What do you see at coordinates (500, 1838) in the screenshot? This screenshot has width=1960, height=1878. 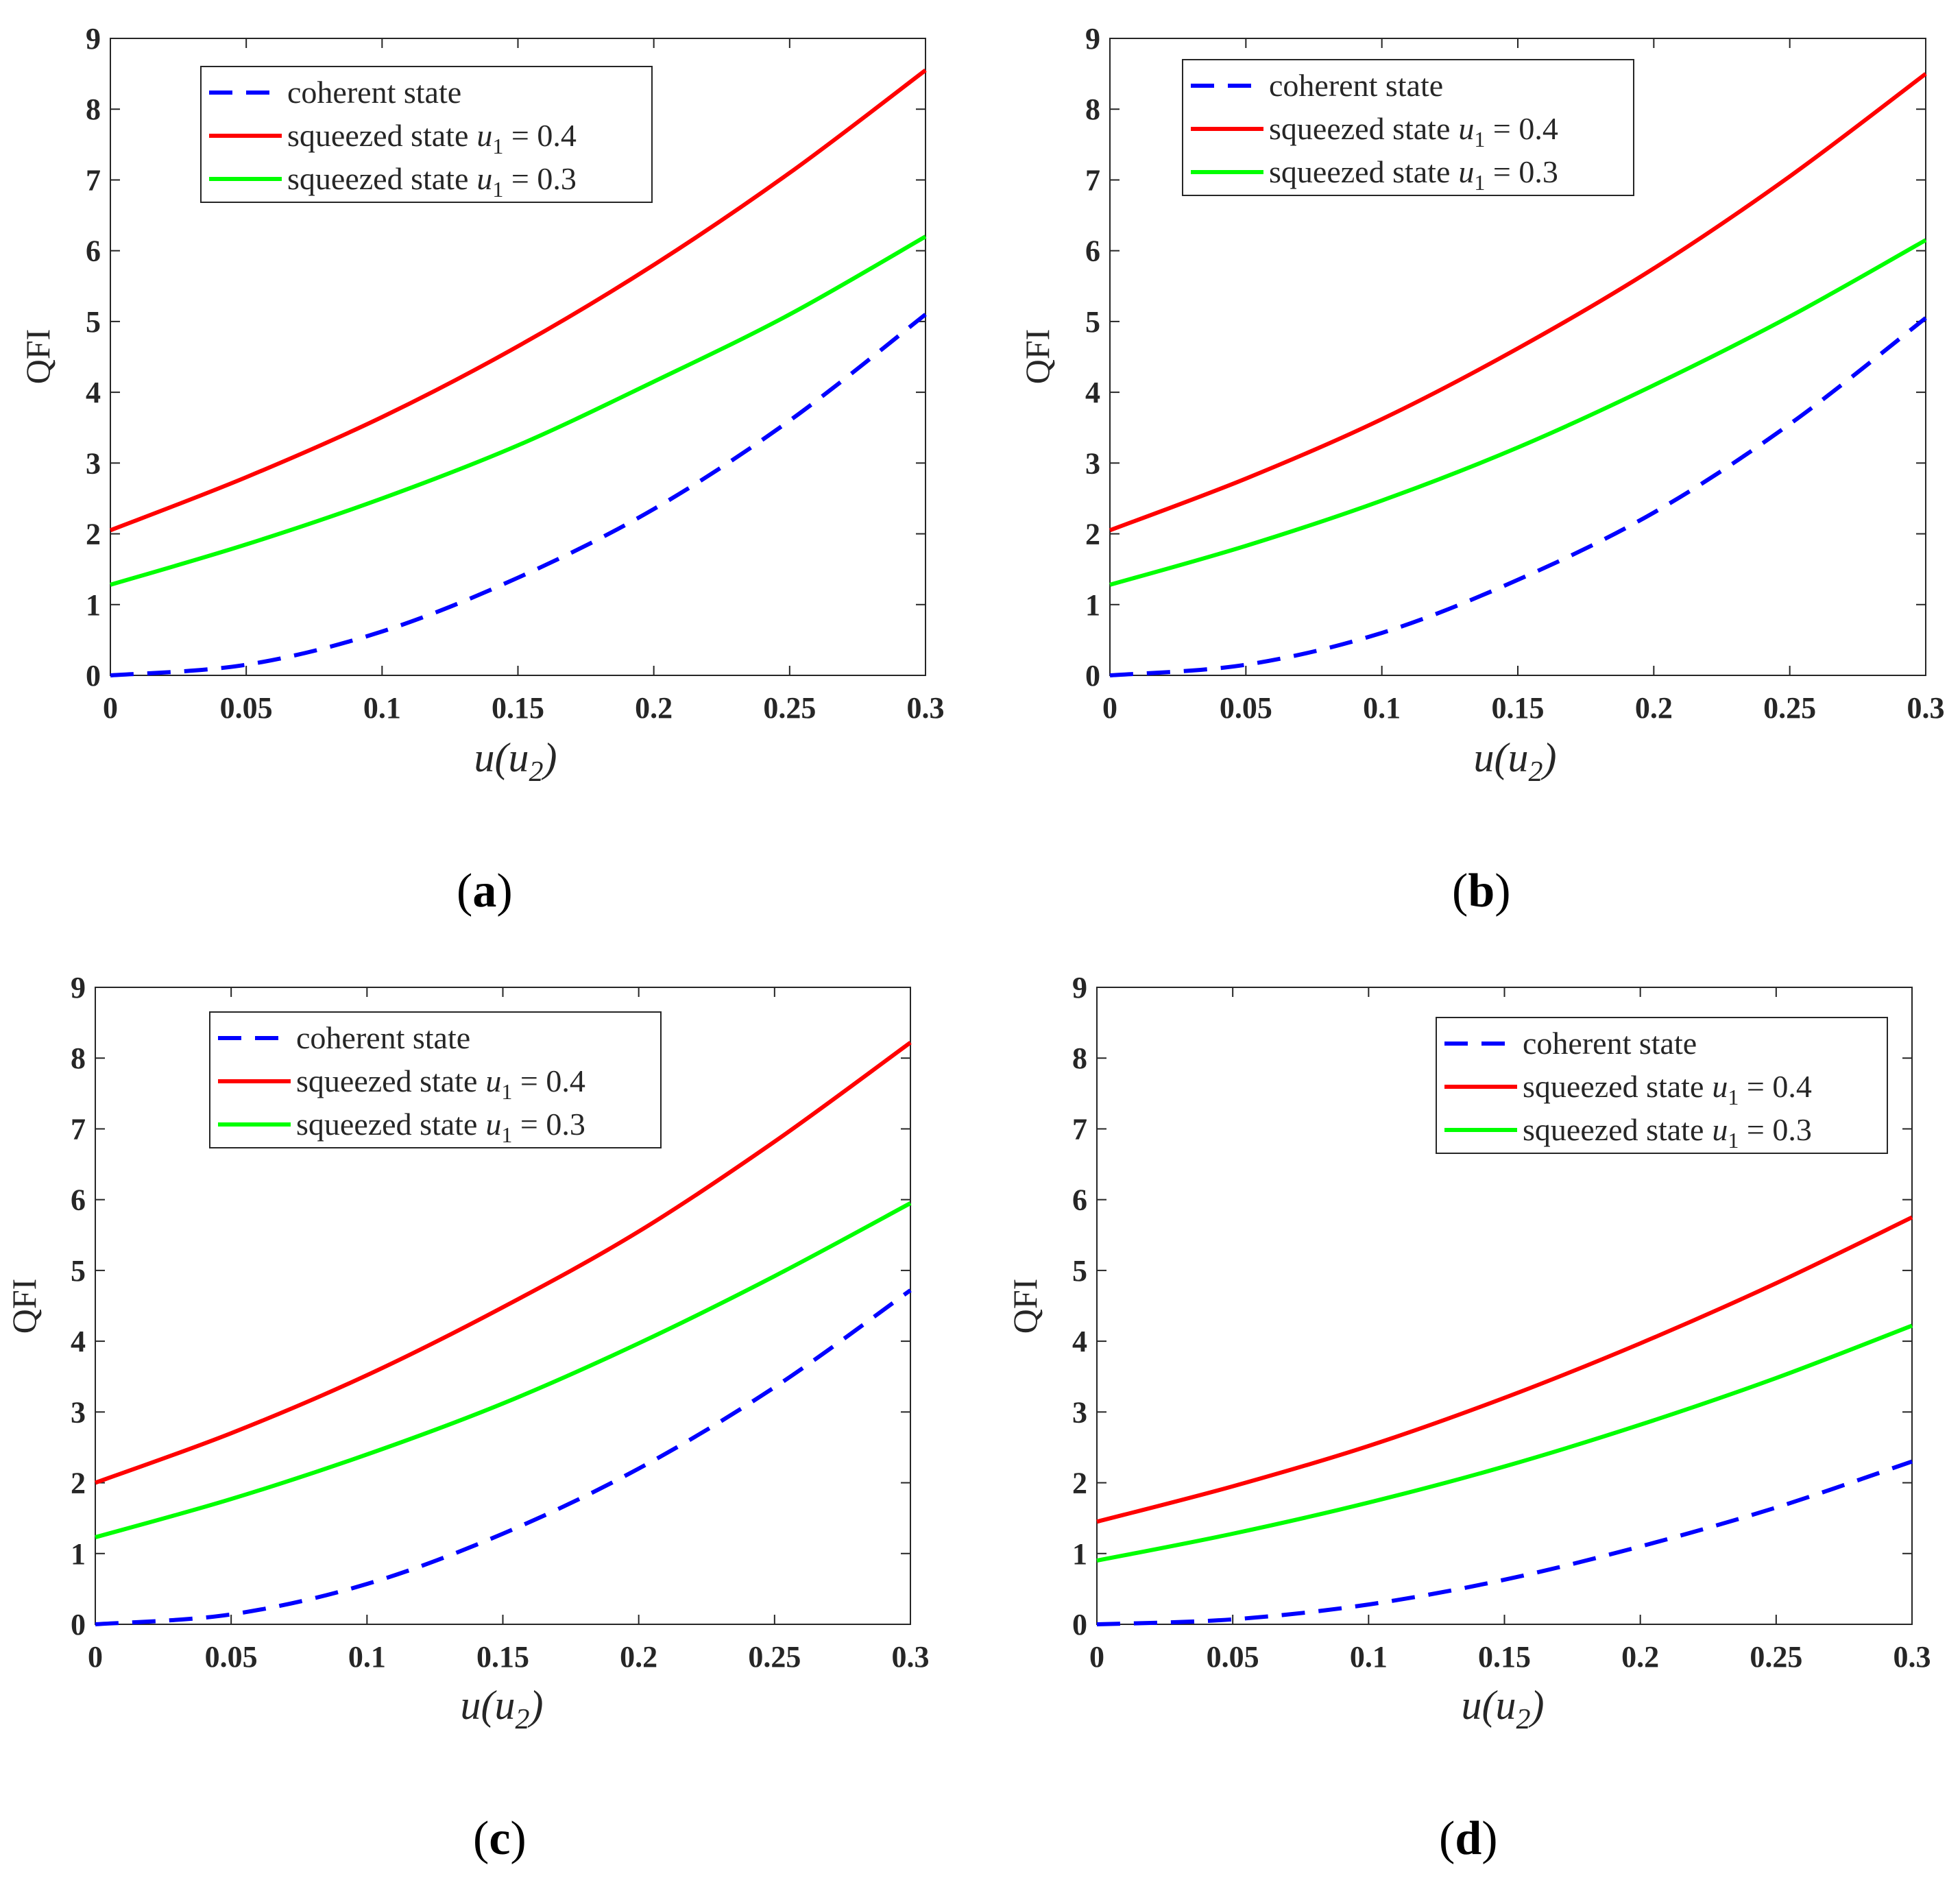 I see `panel-caption: (c)` at bounding box center [500, 1838].